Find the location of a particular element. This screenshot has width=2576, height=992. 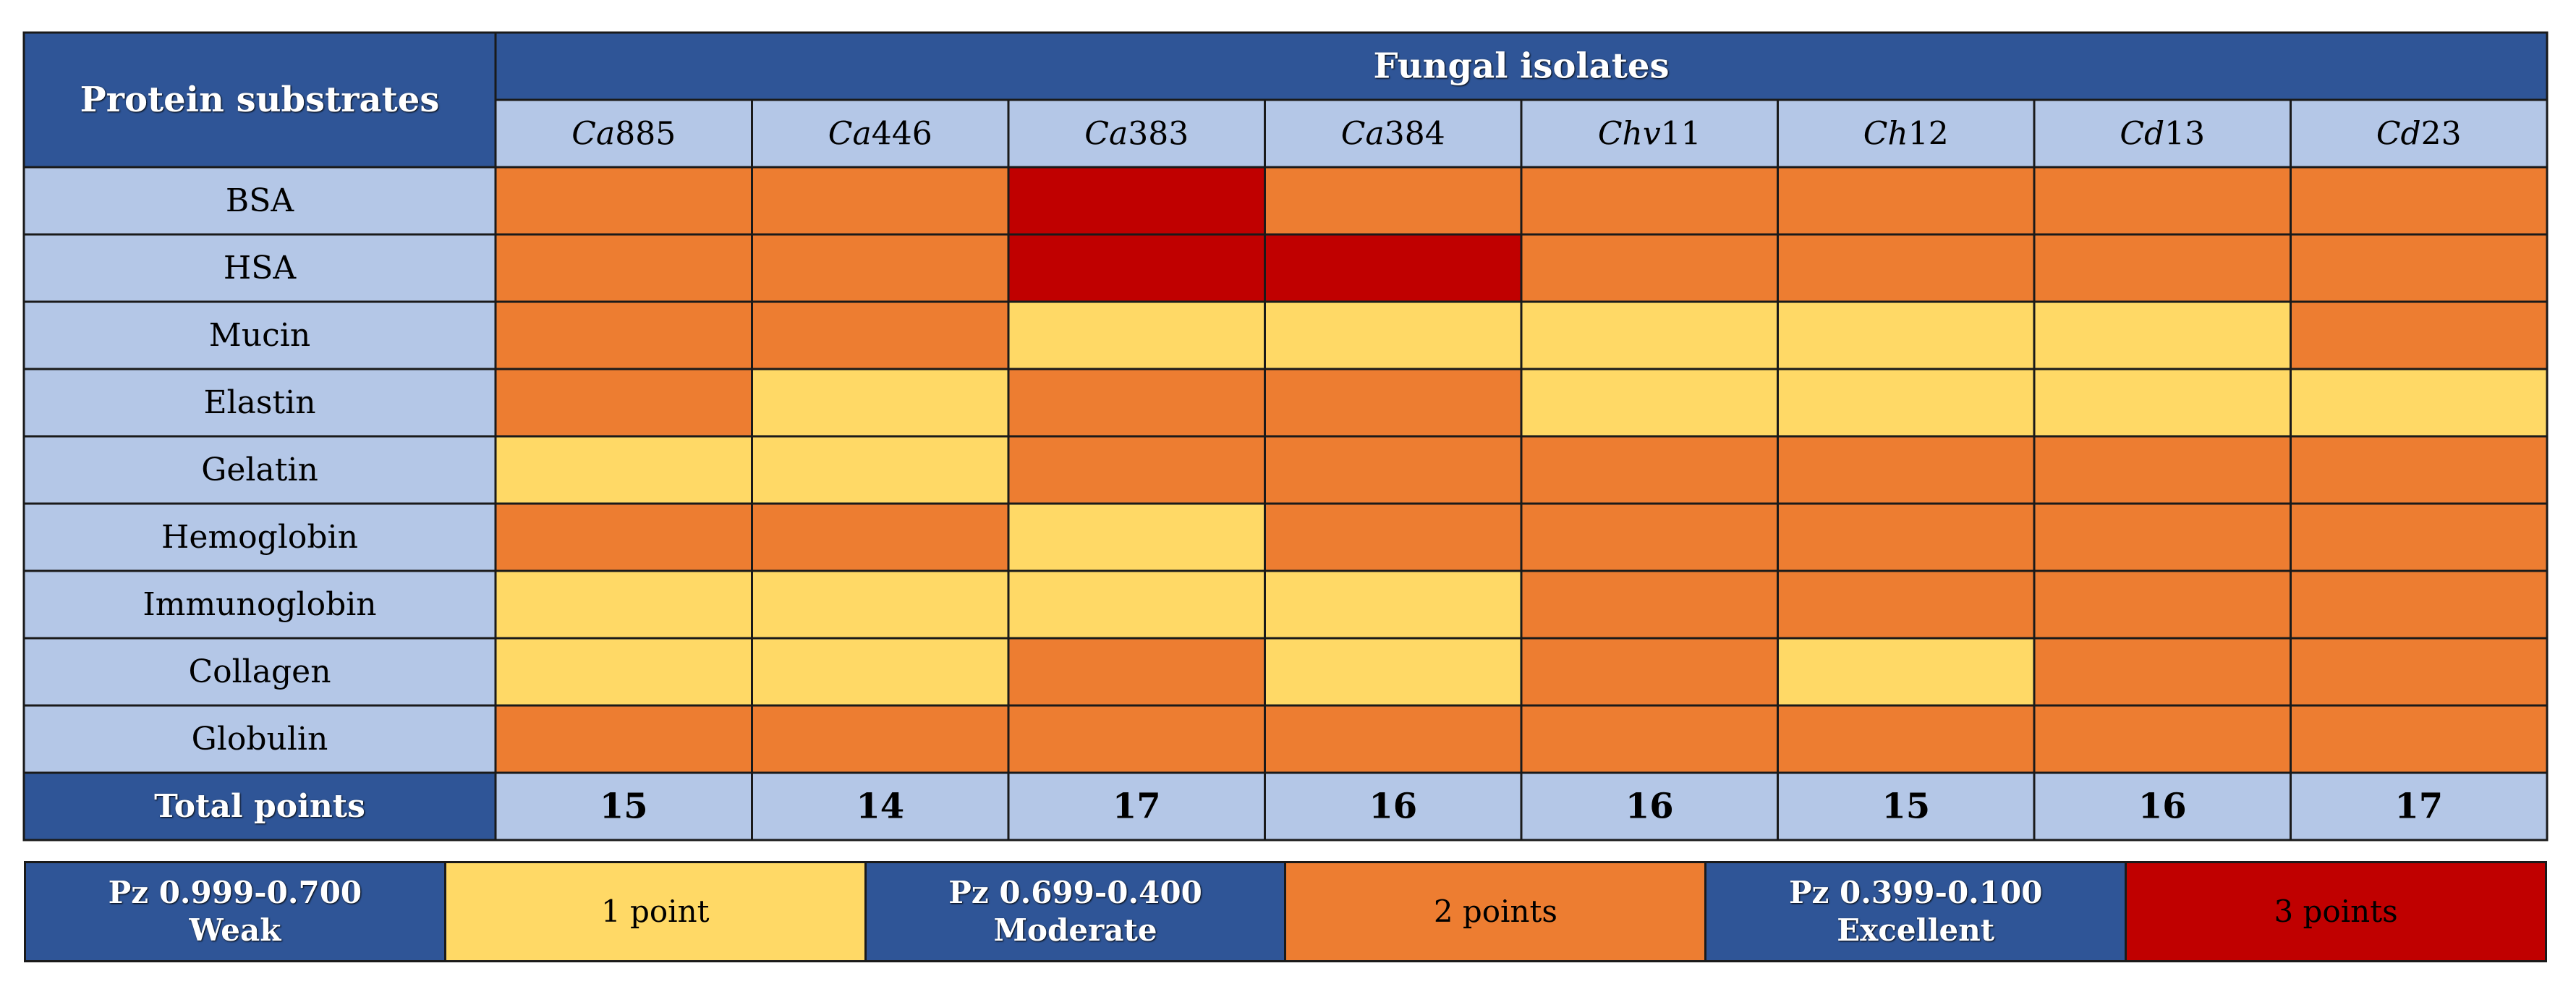

row-label: HSA is located at coordinates (260, 268).